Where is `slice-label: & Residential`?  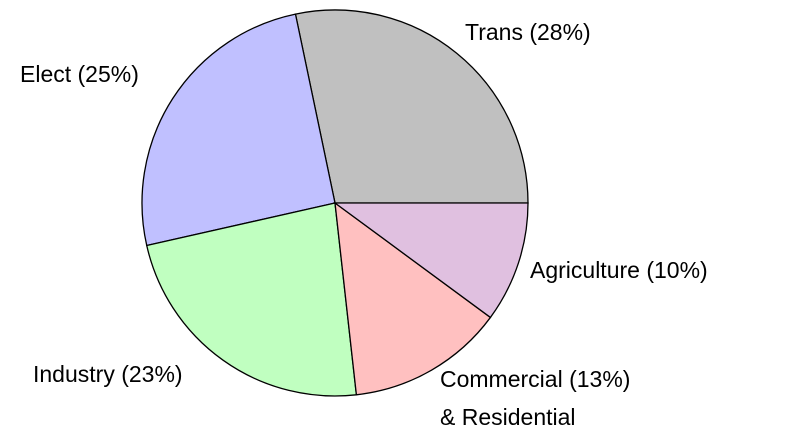
slice-label: & Residential is located at coordinates (508, 417).